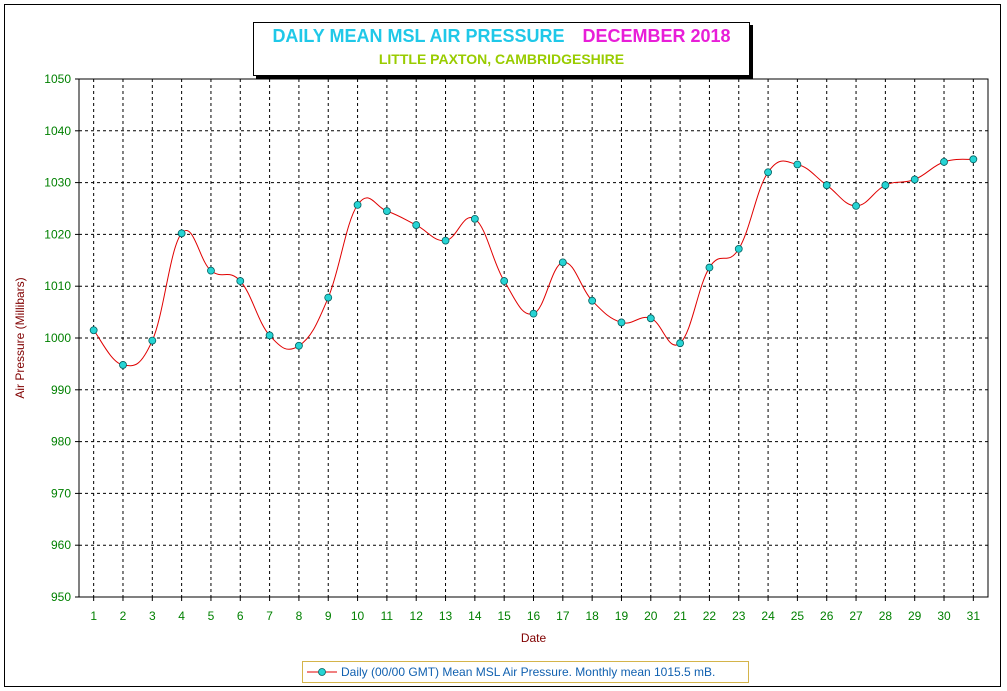  I want to click on x-tick-label: 1, so click(93, 616).